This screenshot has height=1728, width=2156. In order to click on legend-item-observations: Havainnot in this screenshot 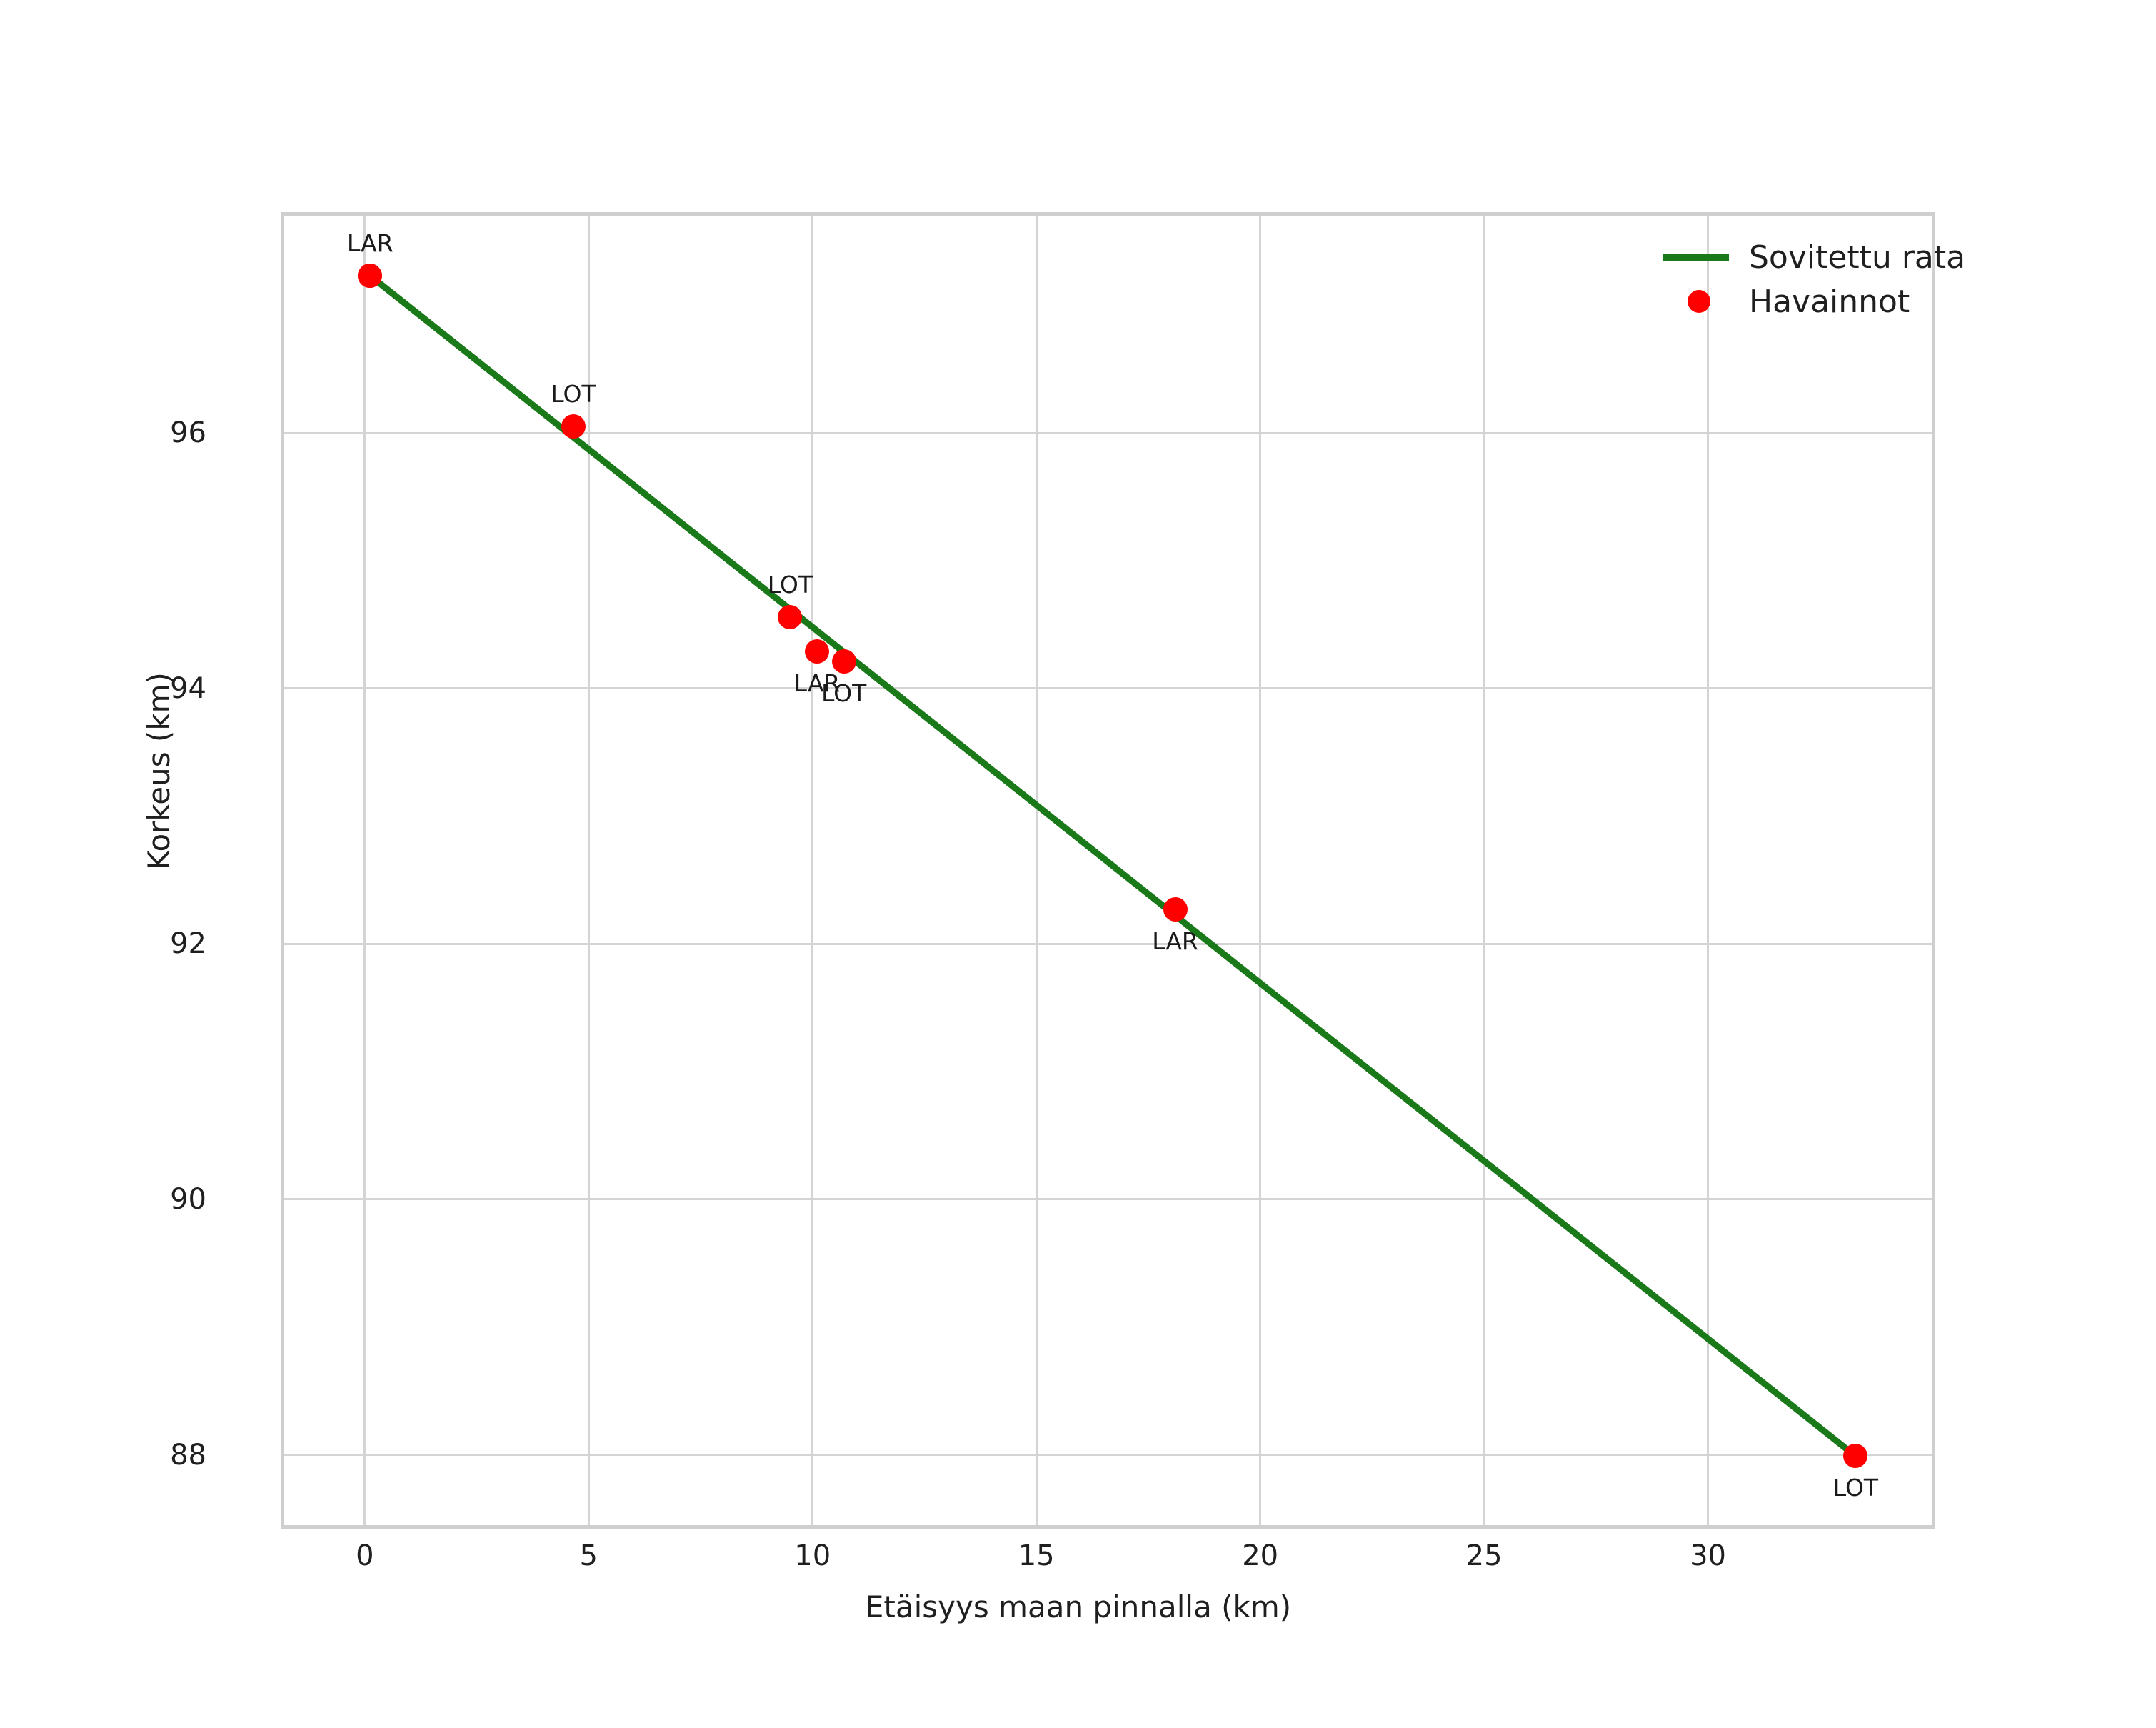, I will do `click(1810, 301)`.